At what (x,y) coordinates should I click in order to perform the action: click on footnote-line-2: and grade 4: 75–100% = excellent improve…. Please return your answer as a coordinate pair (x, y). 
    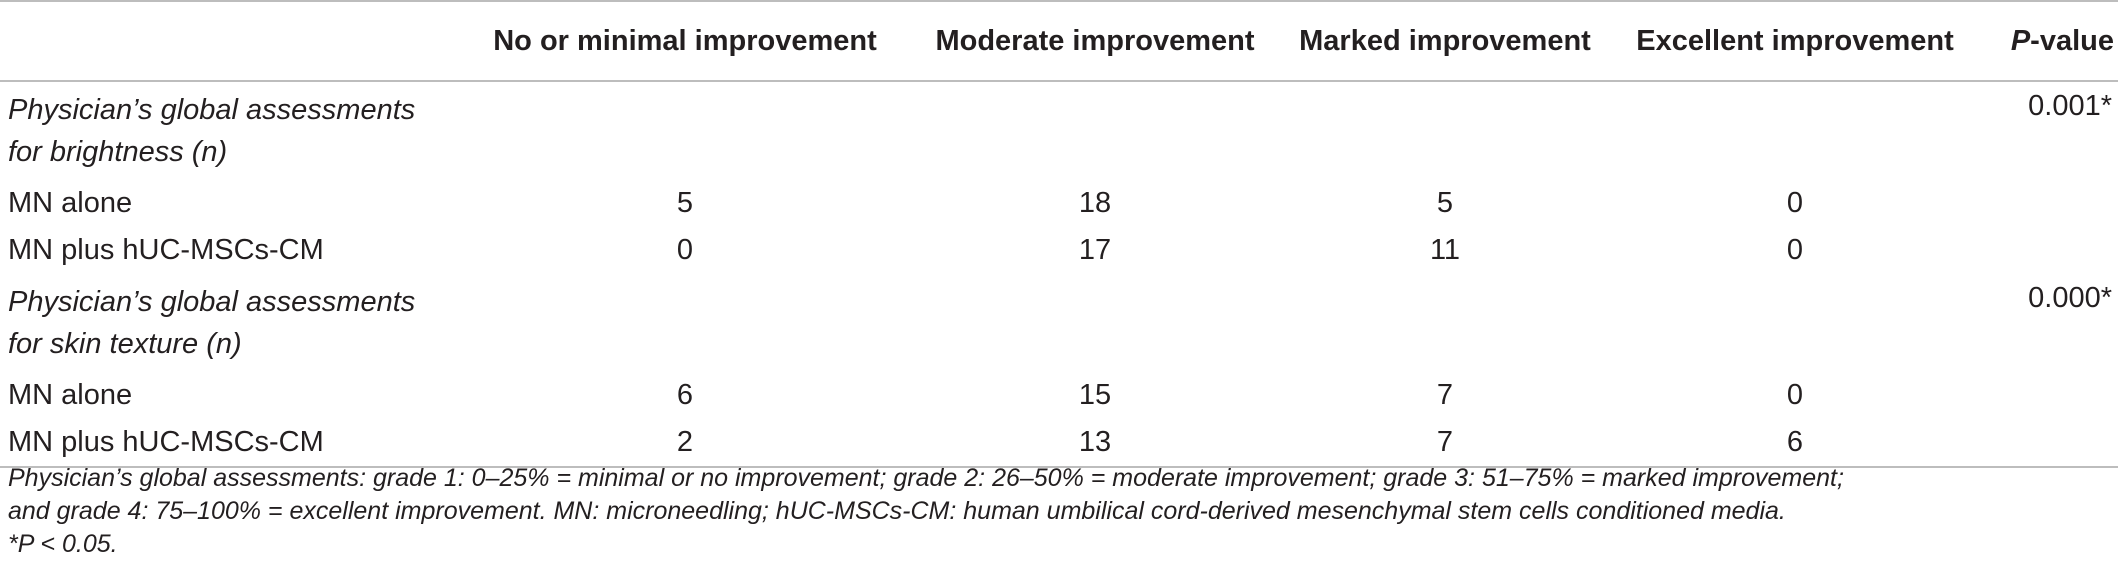
    Looking at the image, I should click on (897, 511).